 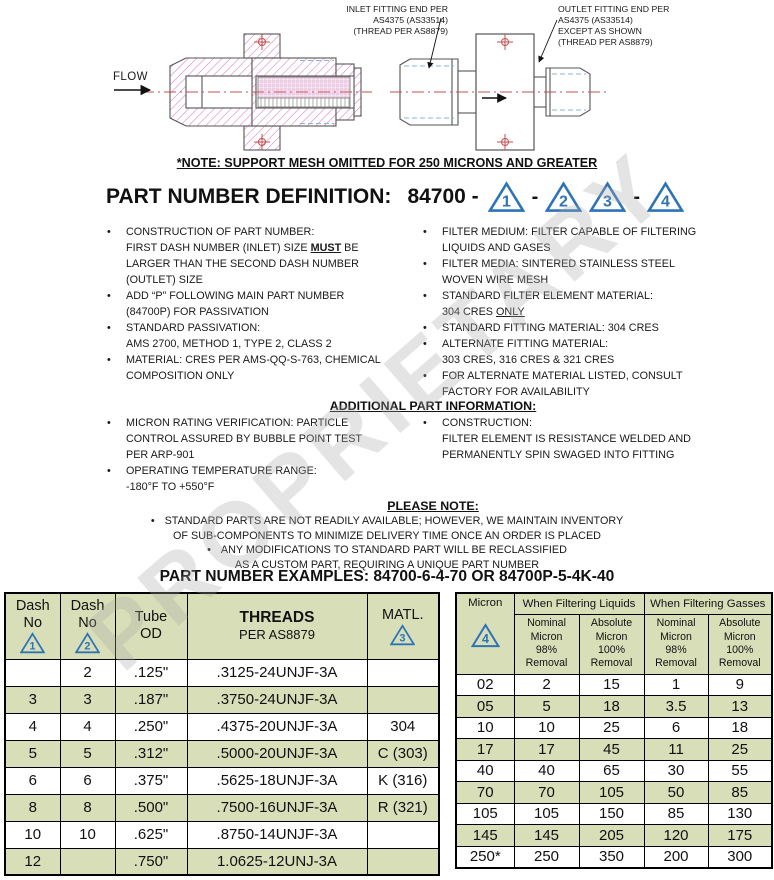 What do you see at coordinates (277, 626) in the screenshot?
I see `size-column-header: THREADS PER AS8879` at bounding box center [277, 626].